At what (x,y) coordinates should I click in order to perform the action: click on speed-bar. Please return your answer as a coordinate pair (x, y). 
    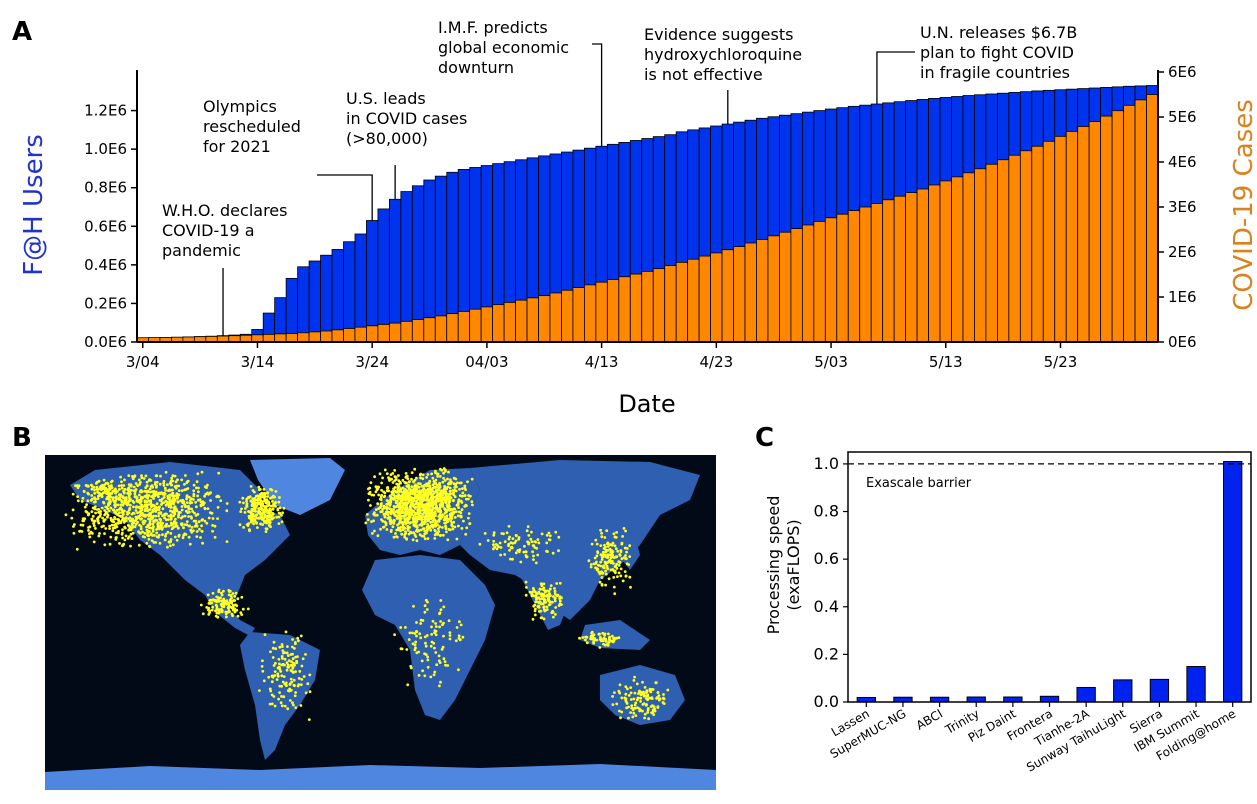
    Looking at the image, I should click on (1049, 699).